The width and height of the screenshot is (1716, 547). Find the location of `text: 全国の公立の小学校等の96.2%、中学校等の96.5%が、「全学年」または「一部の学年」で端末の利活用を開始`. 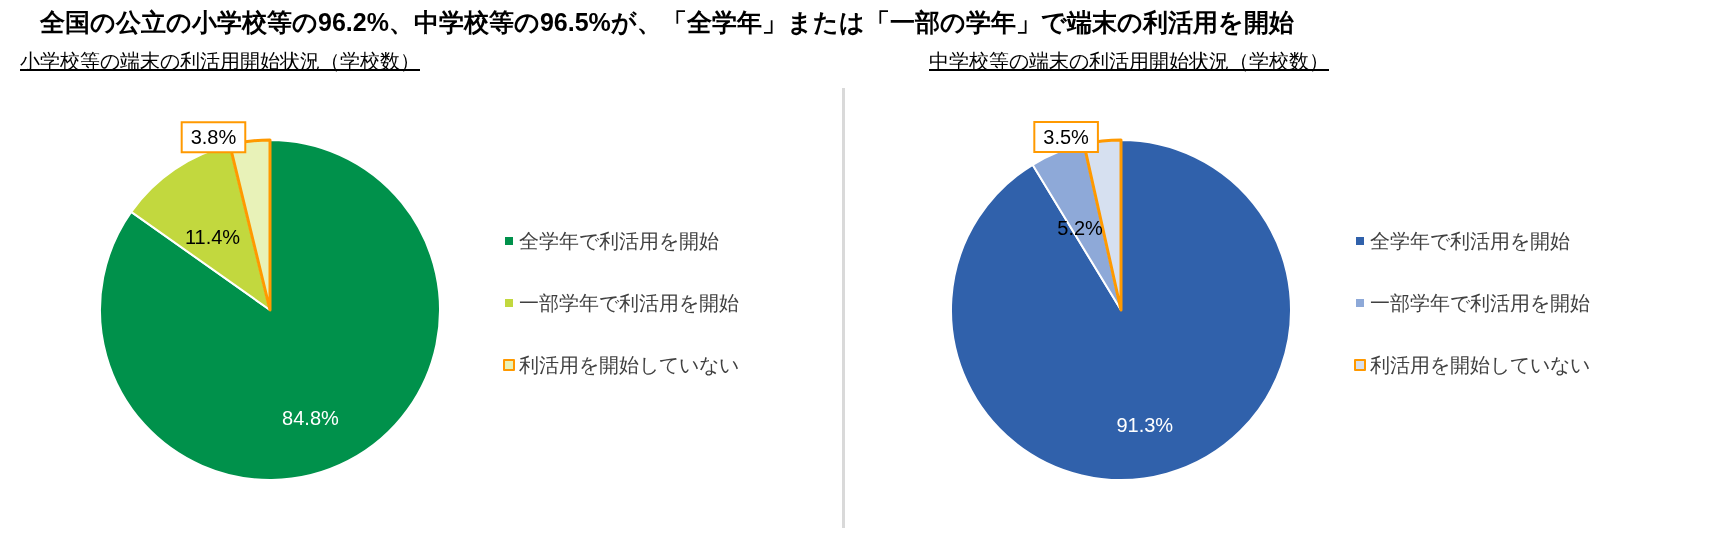

text: 全国の公立の小学校等の96.2%、中学校等の96.5%が、「全学年」または「一部の学年」で端末の利活用を開始 is located at coordinates (667, 22).